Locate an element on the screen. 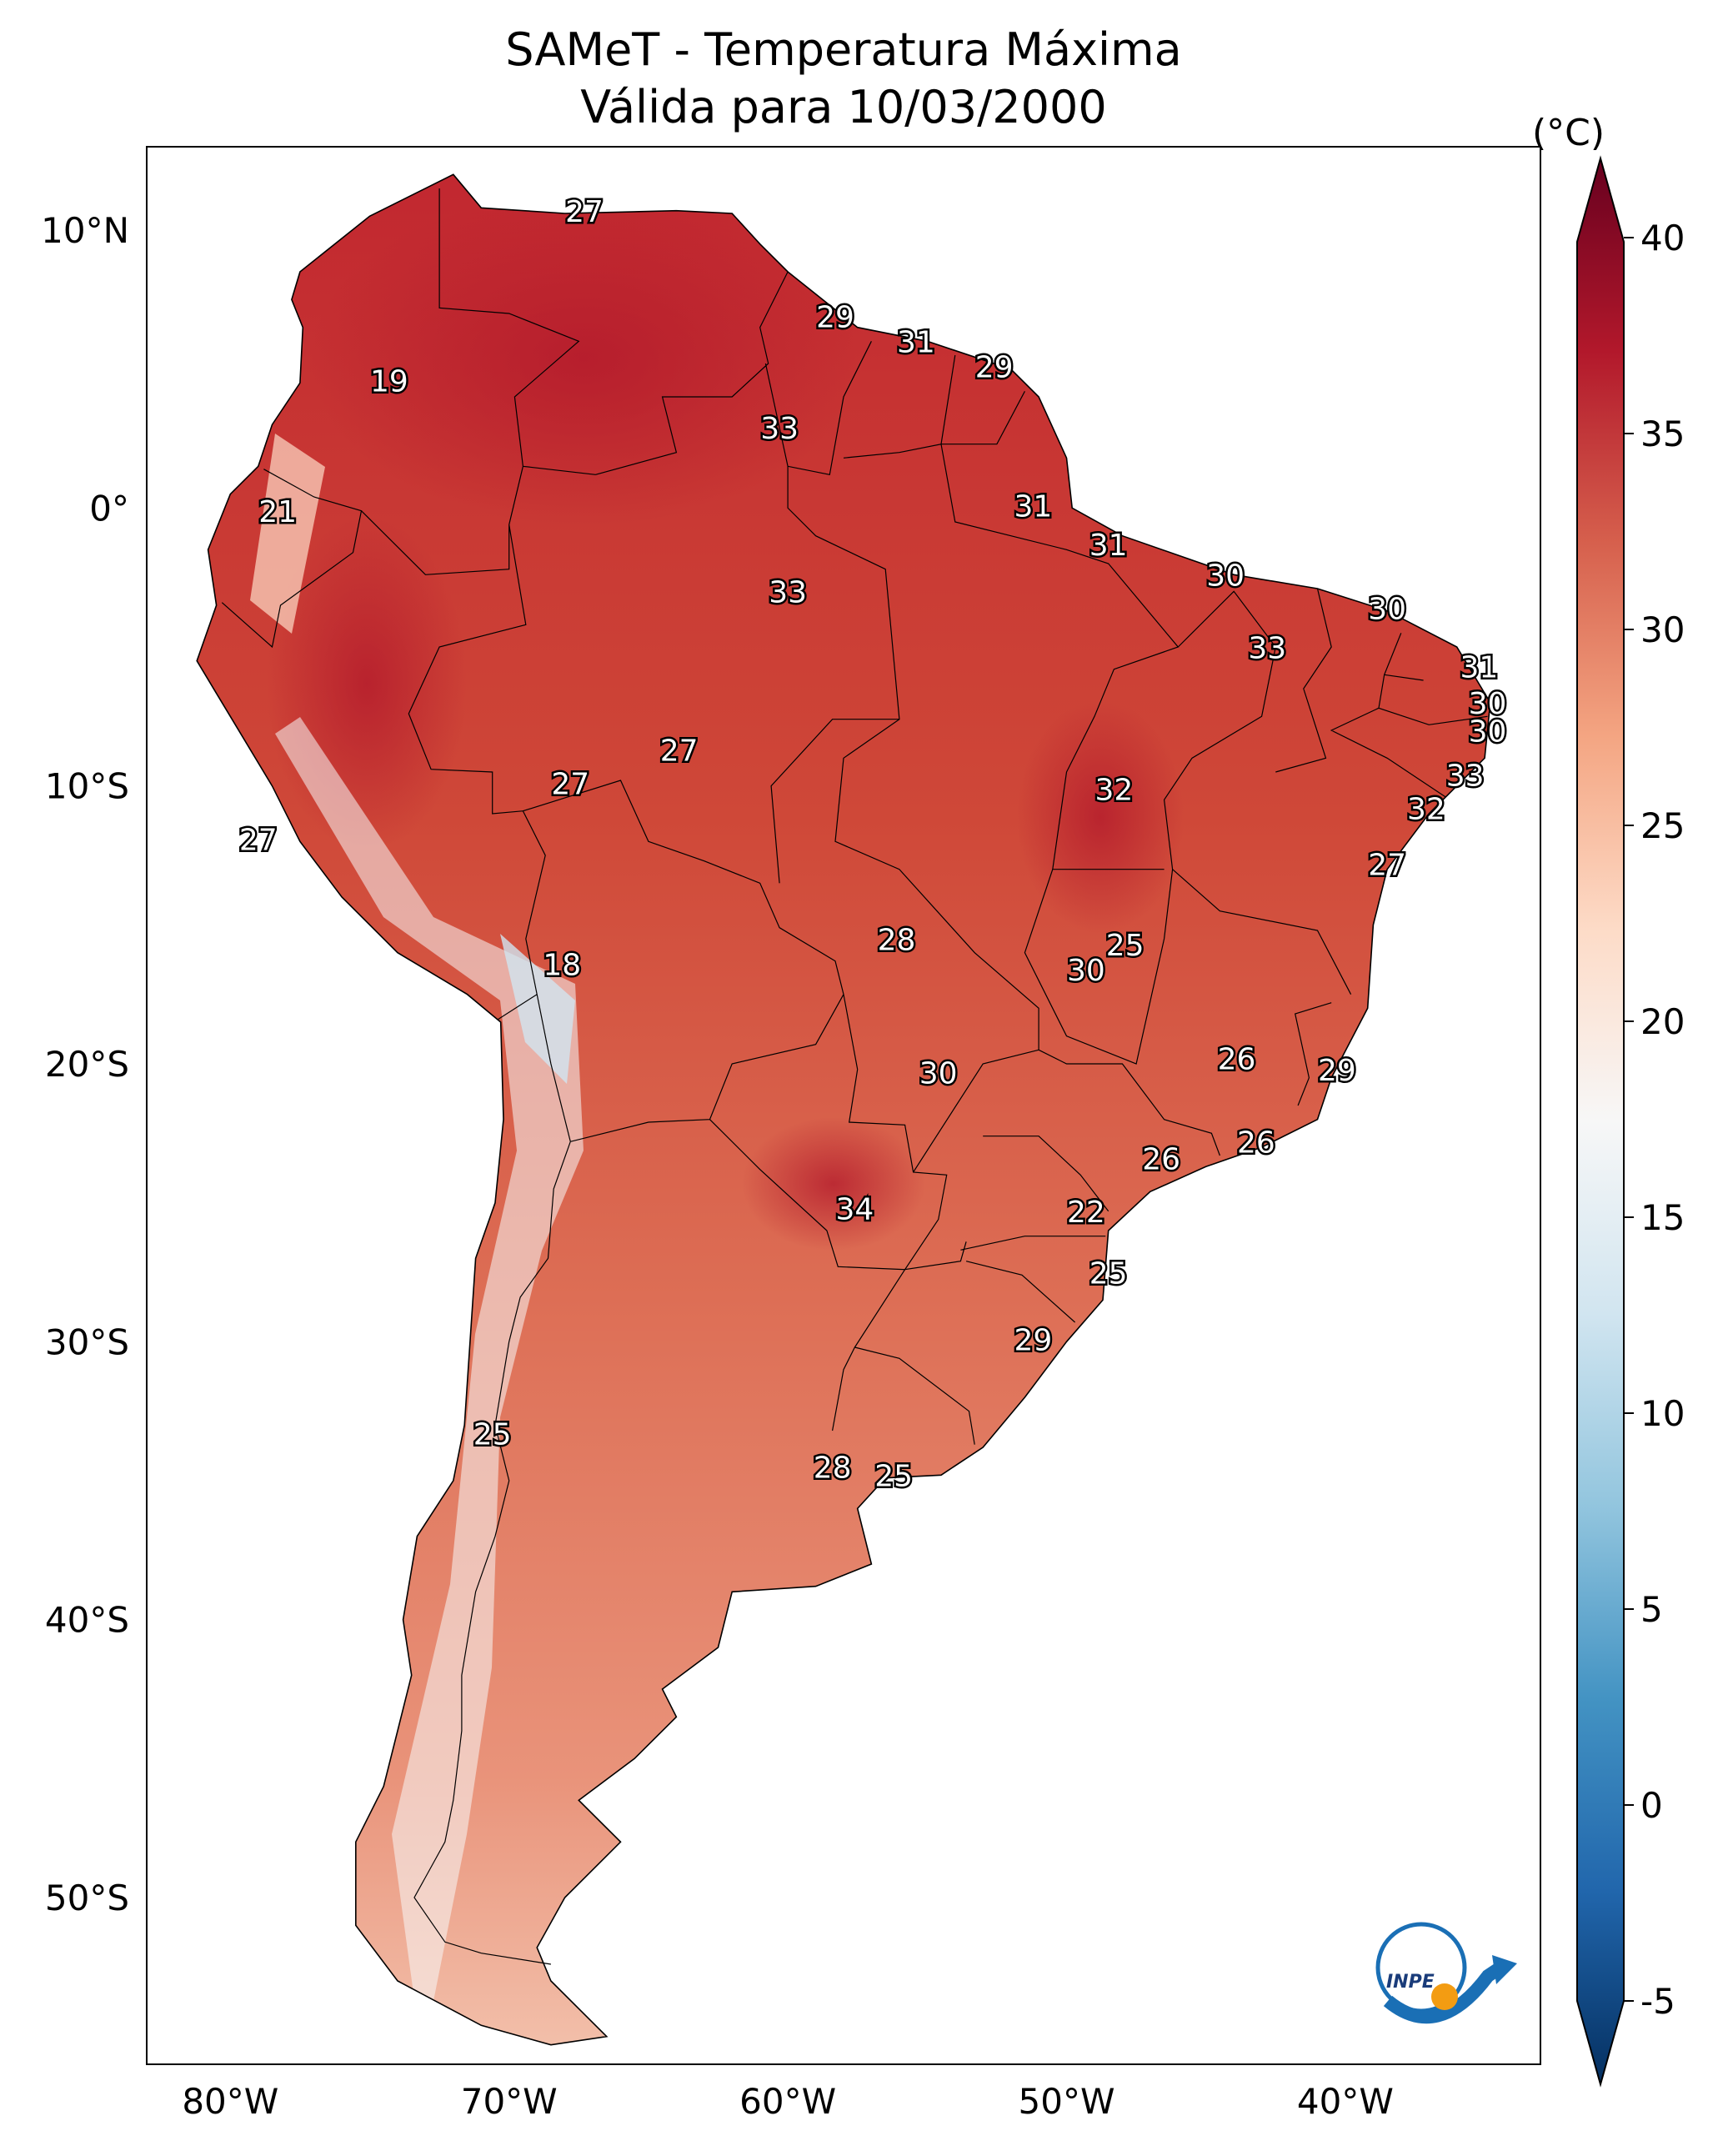 This screenshot has height=2156, width=1723. station-label: 21 is located at coordinates (277, 512).